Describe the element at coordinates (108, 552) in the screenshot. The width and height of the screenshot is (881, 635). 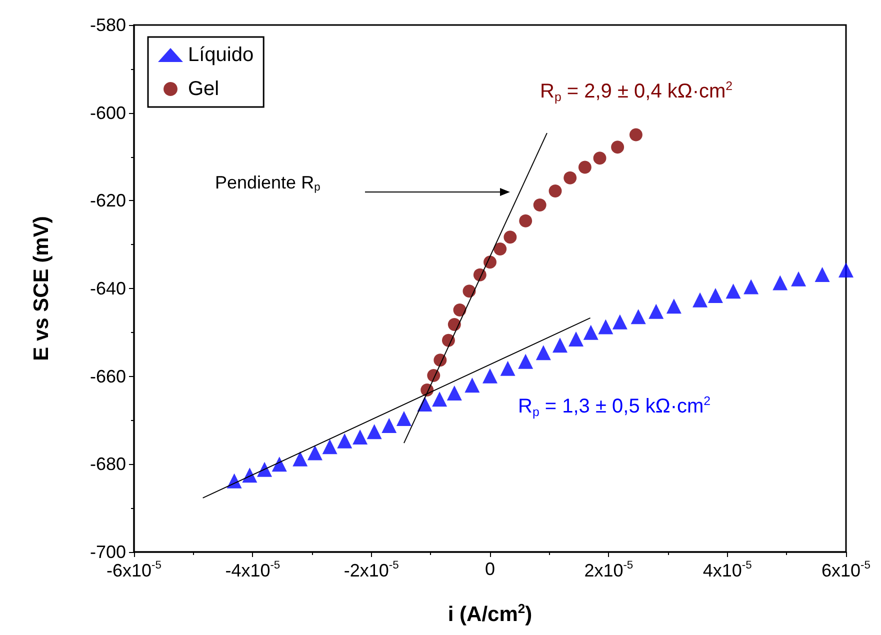
I see `y-tick-label: -700` at that location.